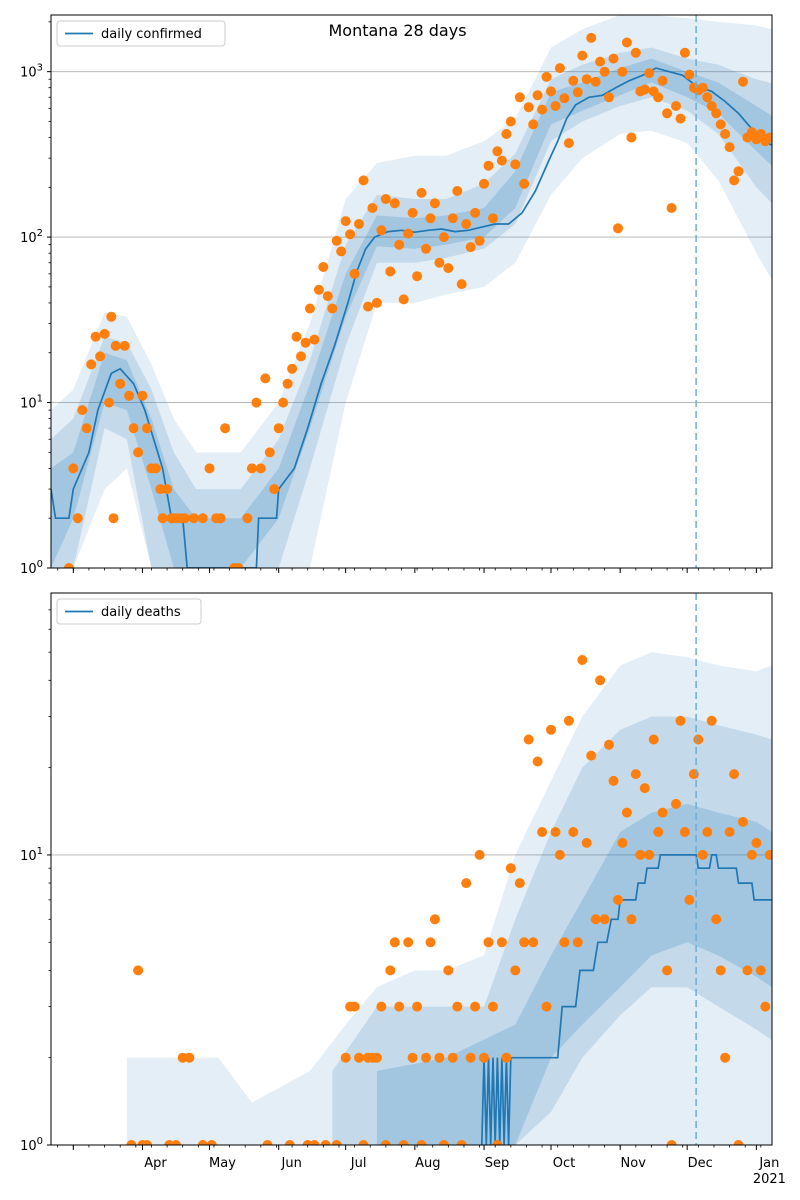  What do you see at coordinates (31, 237) in the screenshot?
I see `y-tick-label: 10²` at bounding box center [31, 237].